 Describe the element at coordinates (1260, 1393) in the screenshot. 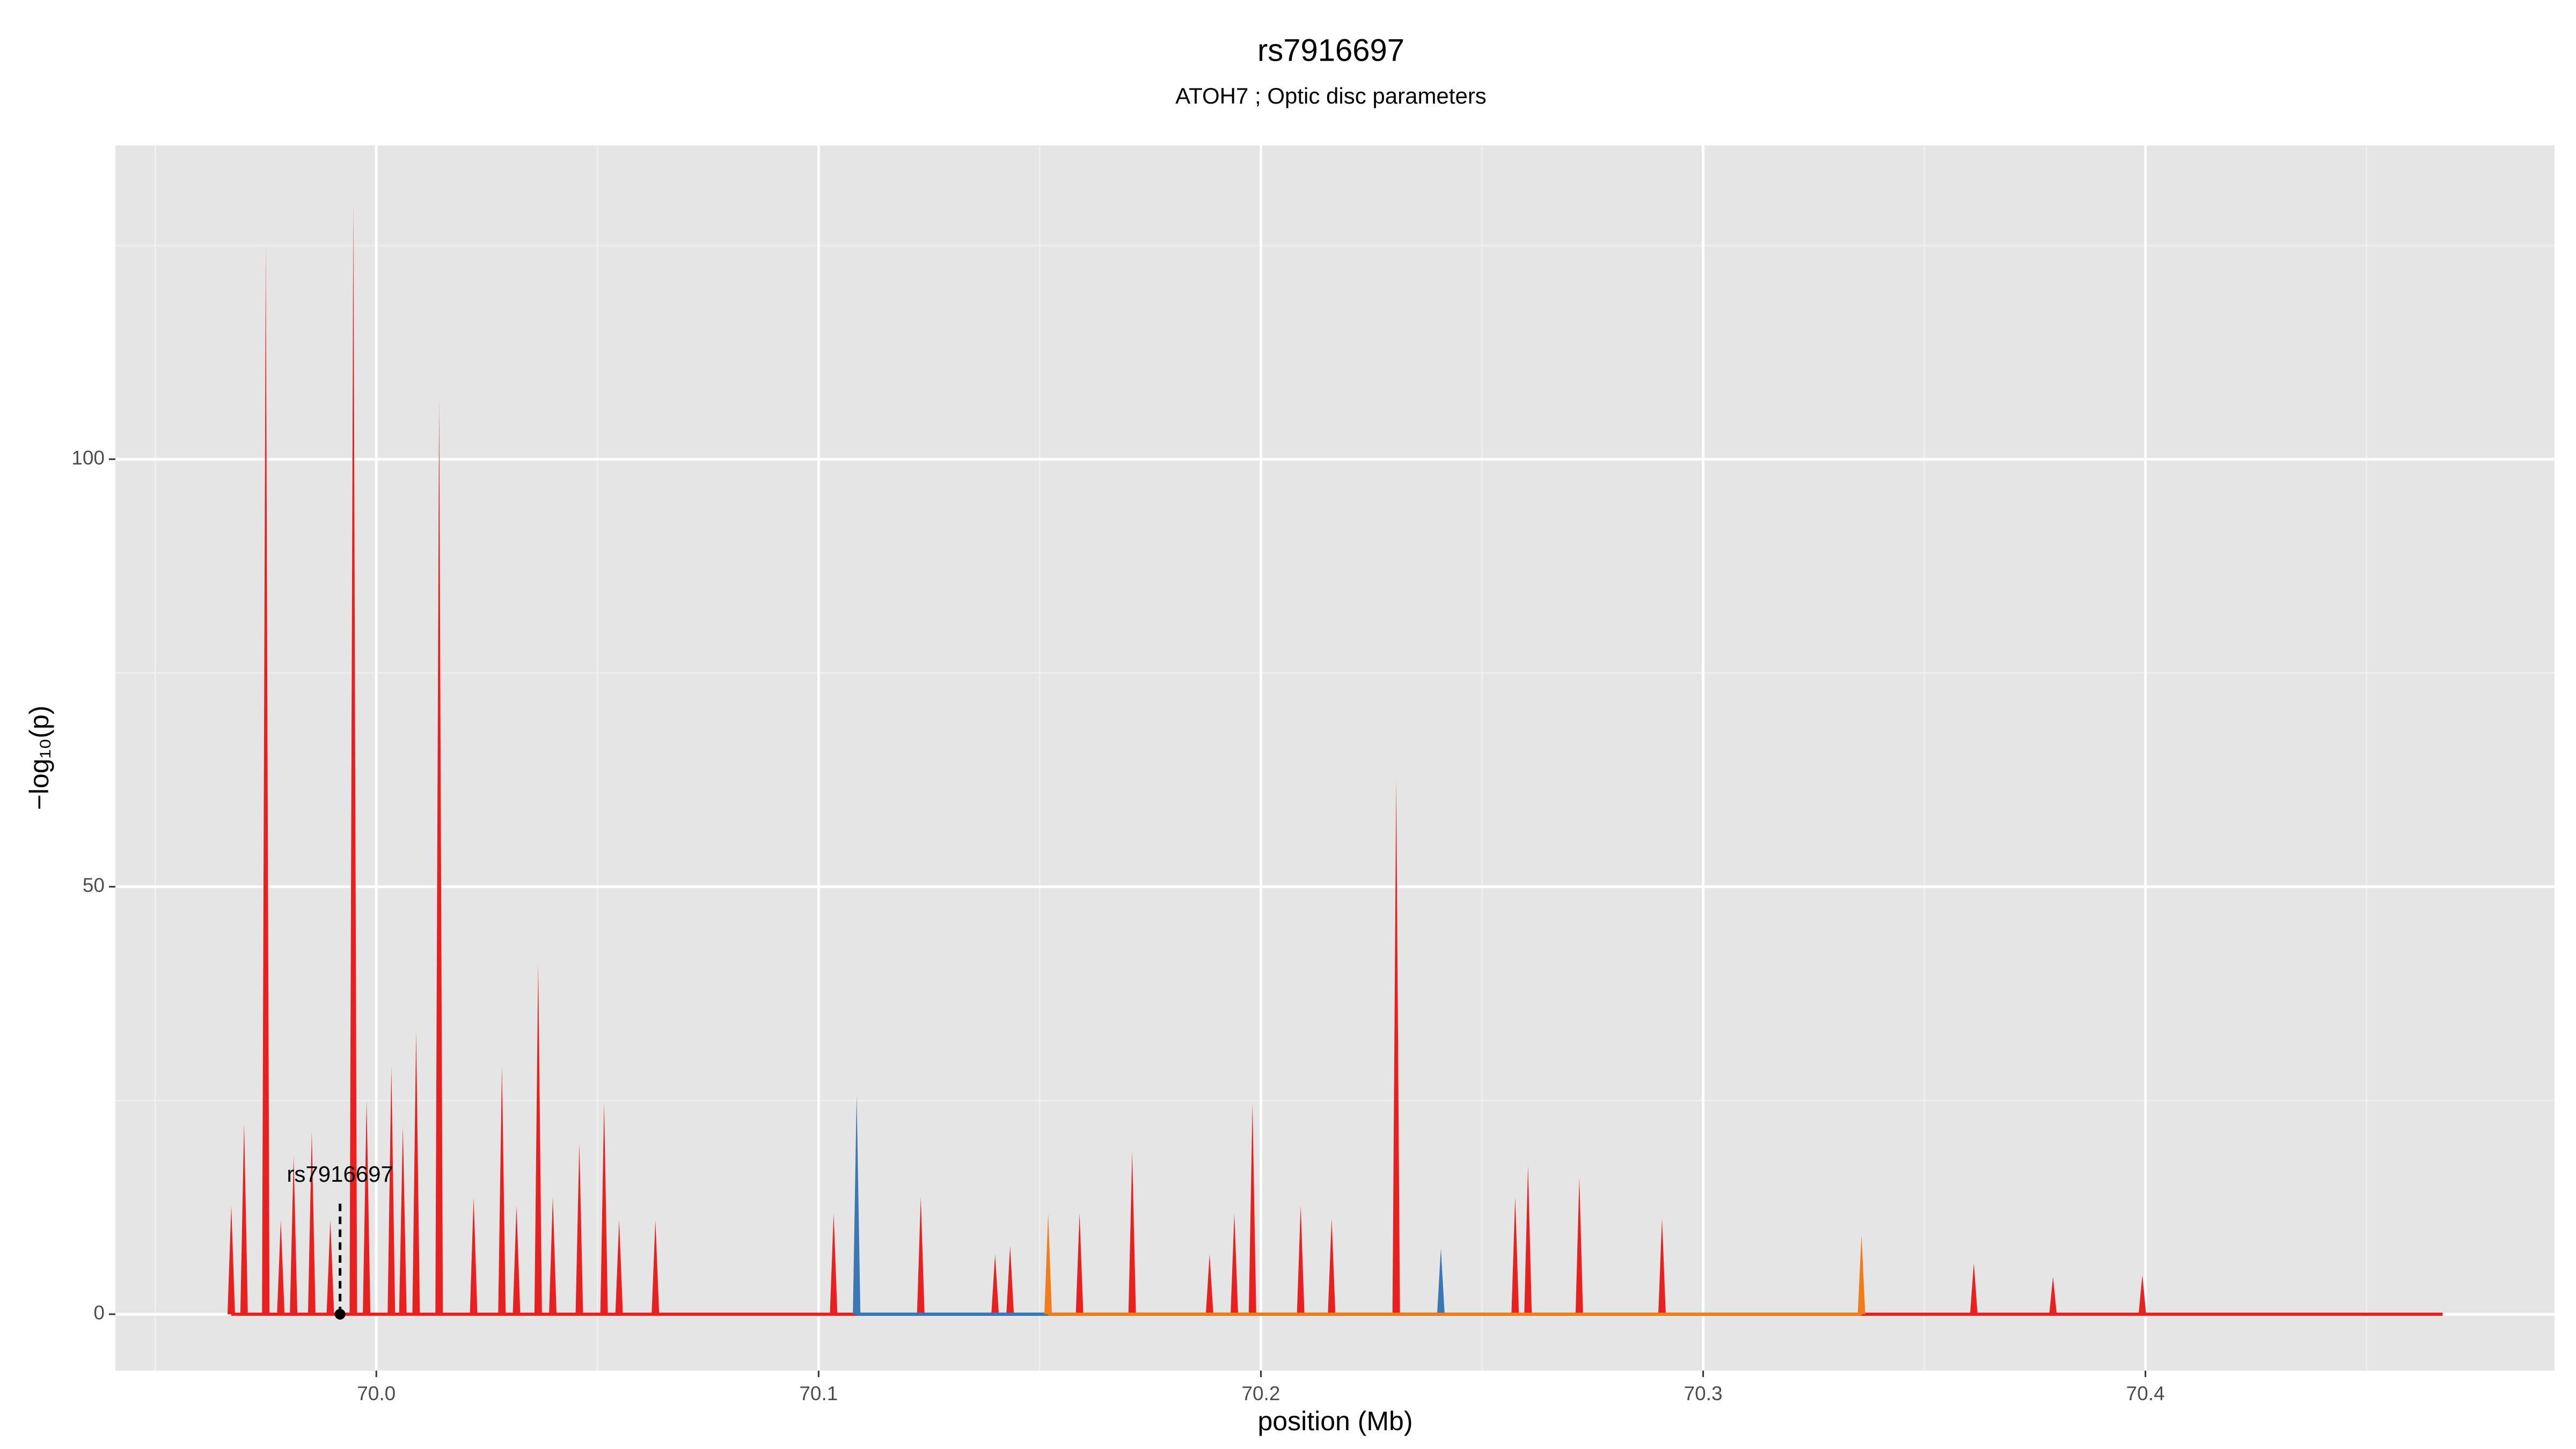

I see `x-tick-label: 70.2` at that location.